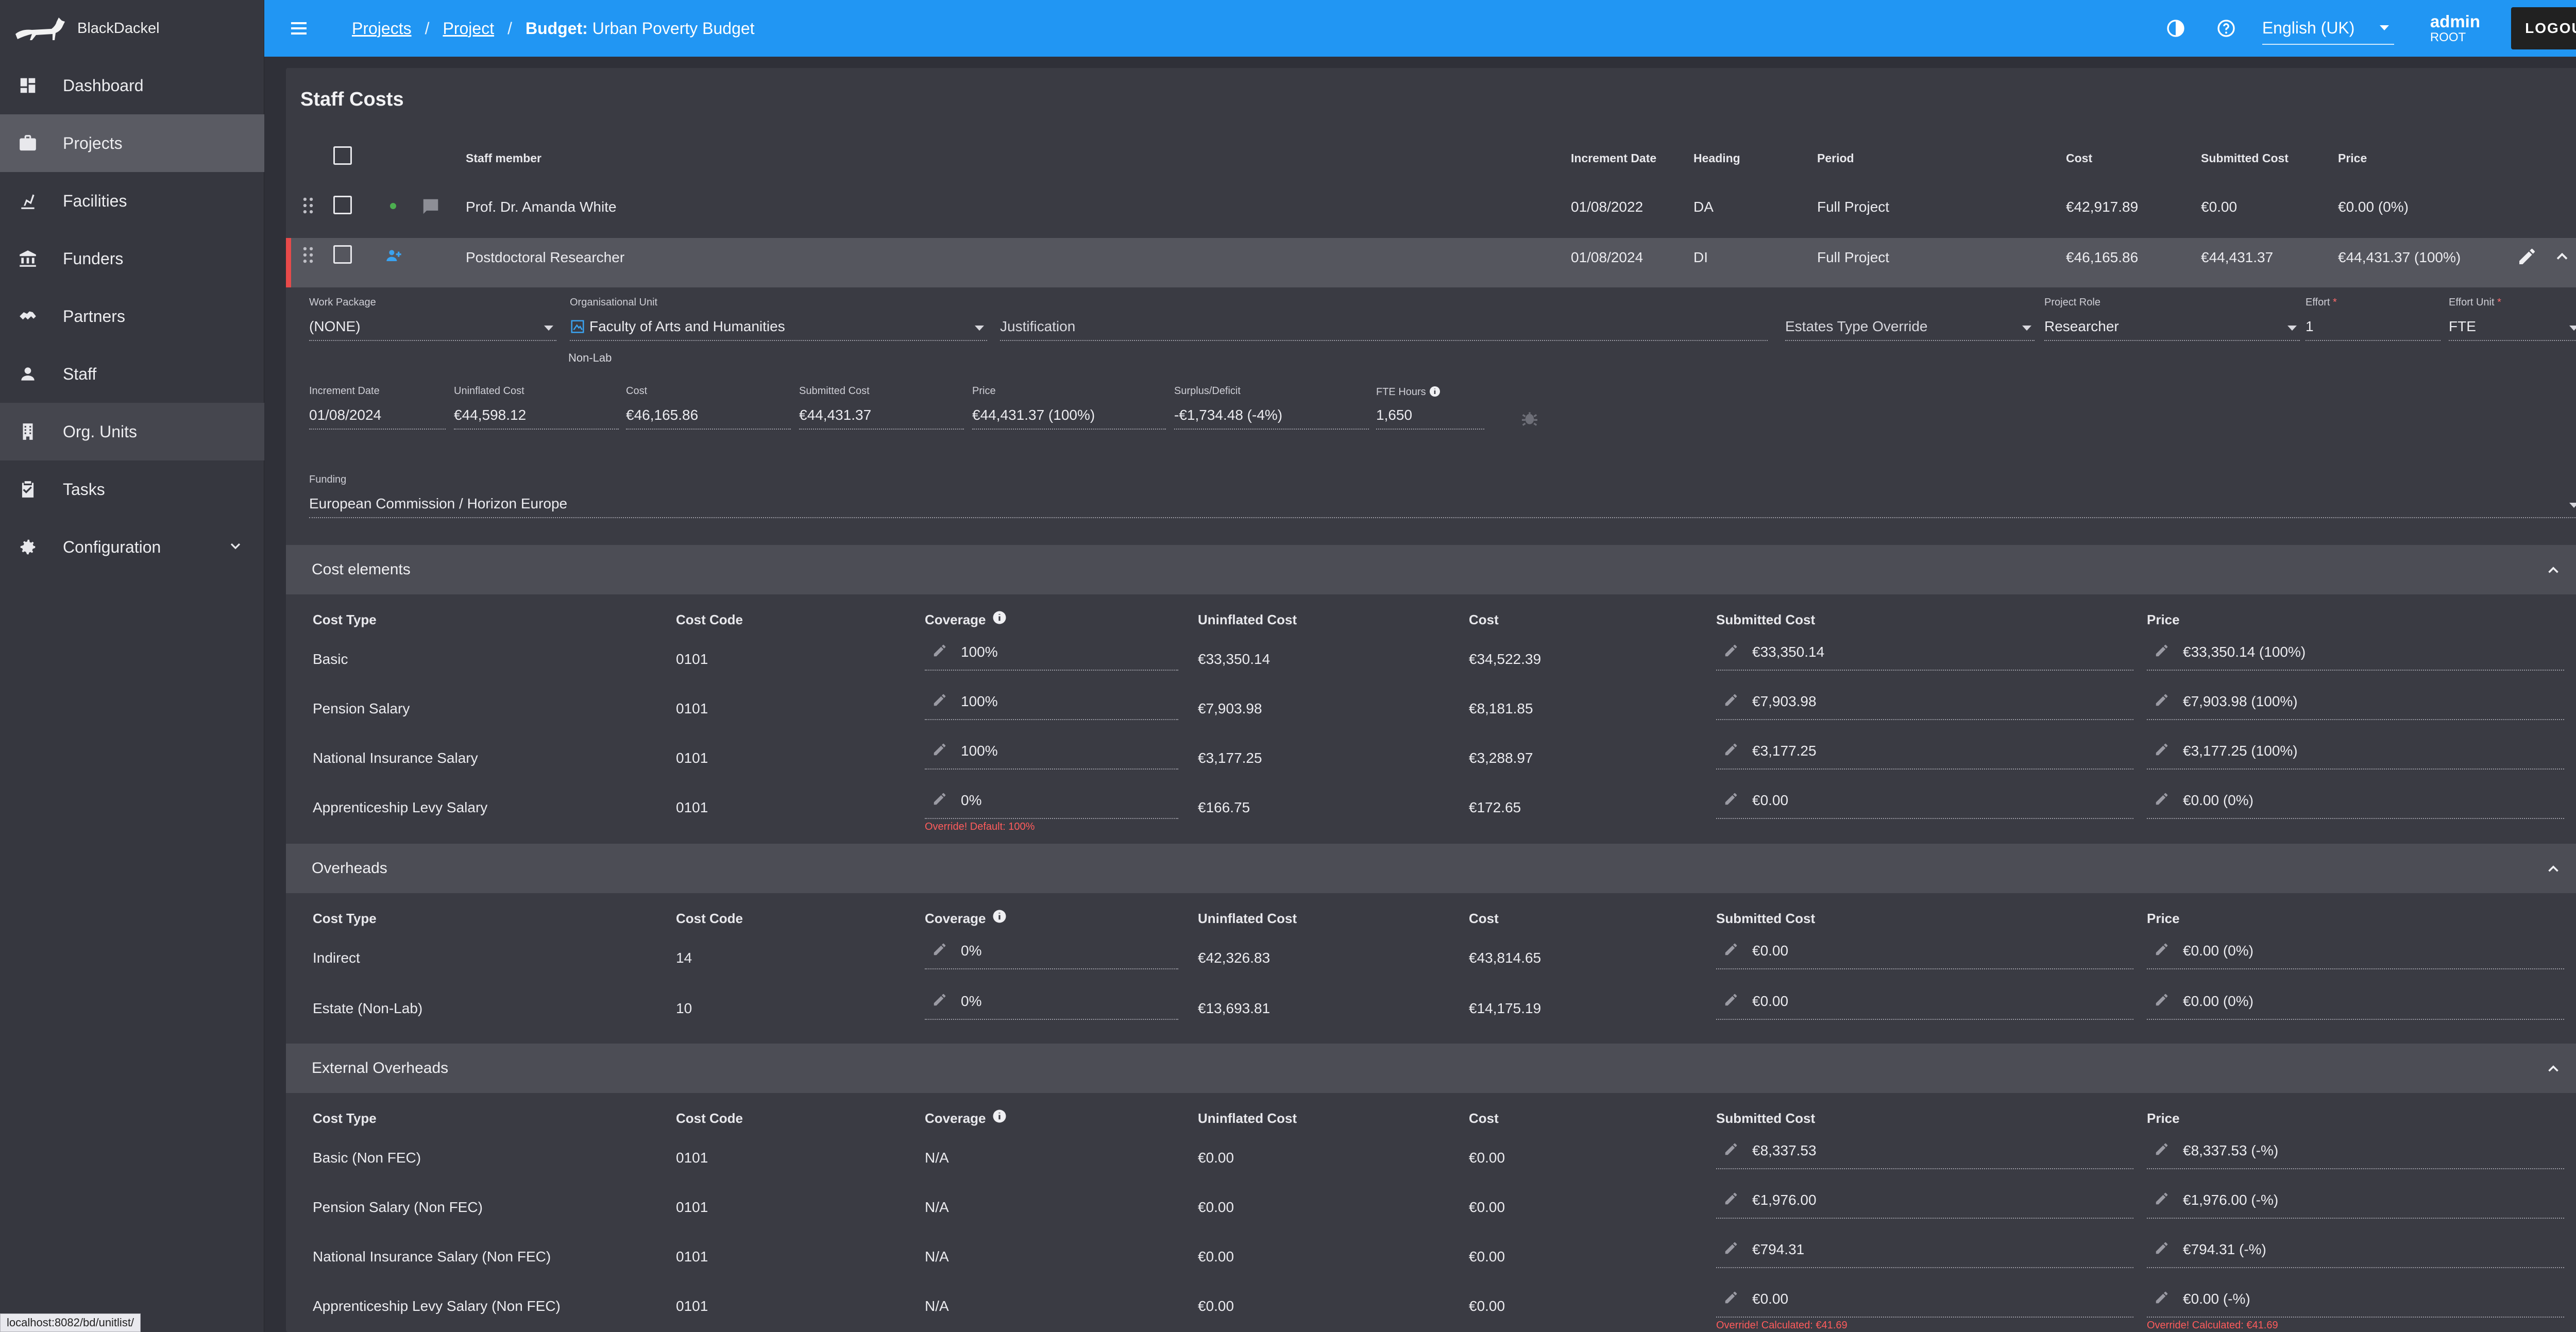  What do you see at coordinates (2356, 1154) in the screenshot?
I see `price-input: €8,337.53 (-%)` at bounding box center [2356, 1154].